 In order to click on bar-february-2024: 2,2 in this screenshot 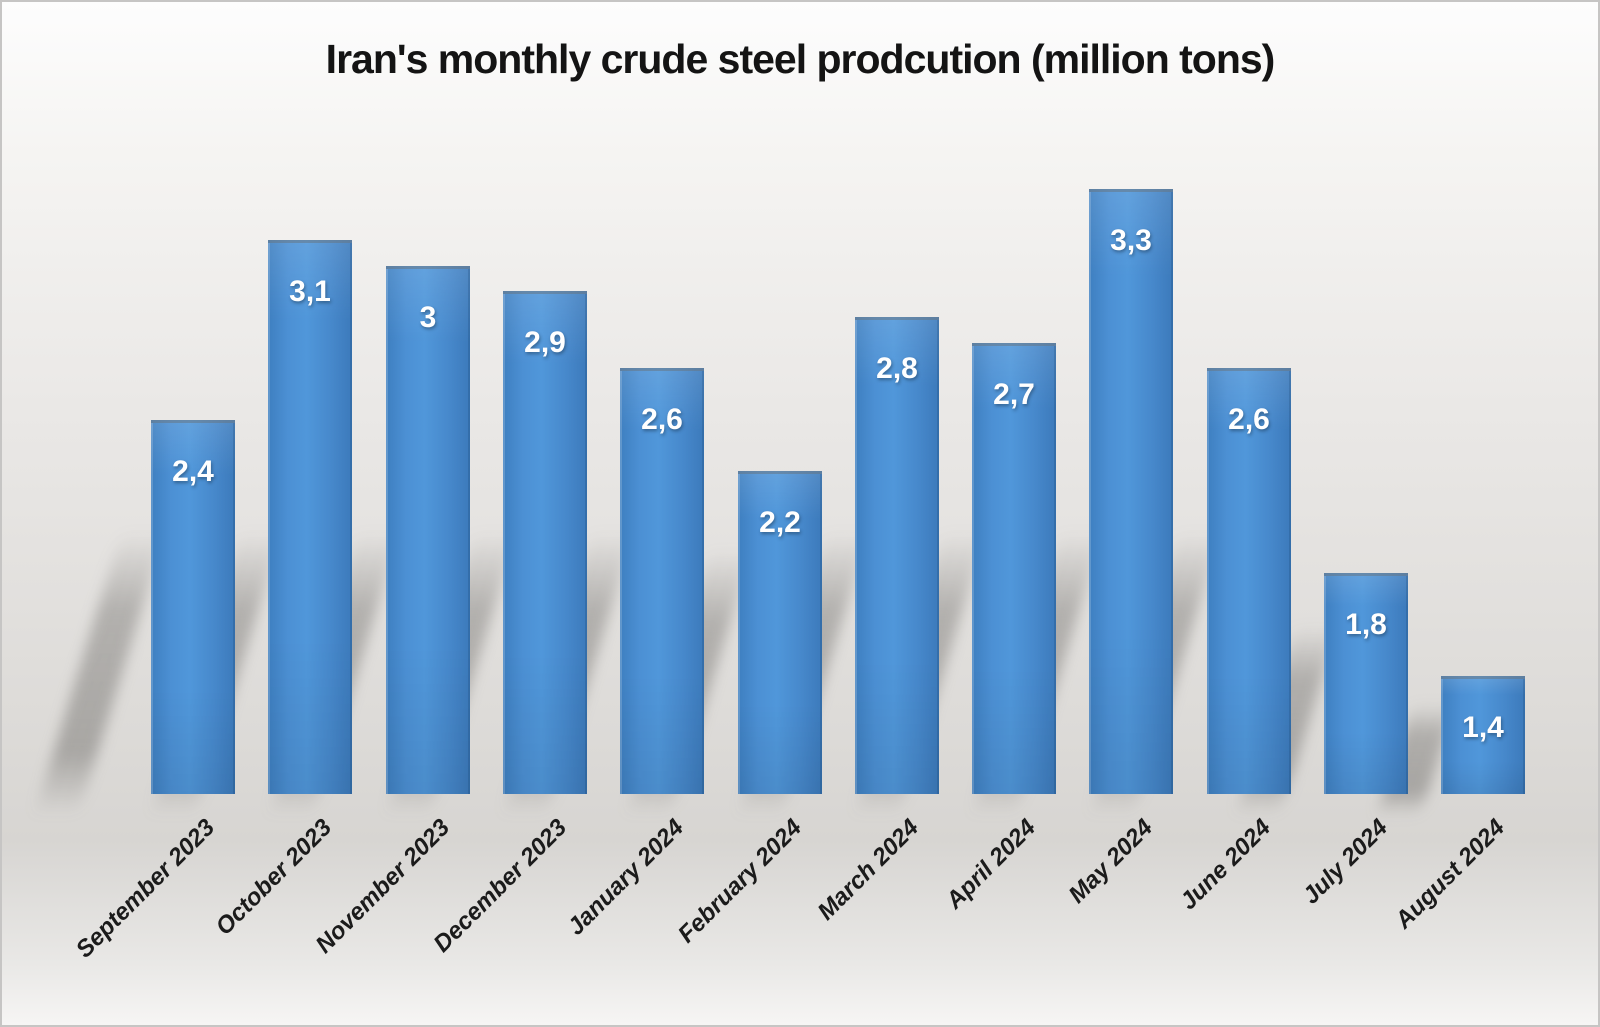, I will do `click(780, 632)`.